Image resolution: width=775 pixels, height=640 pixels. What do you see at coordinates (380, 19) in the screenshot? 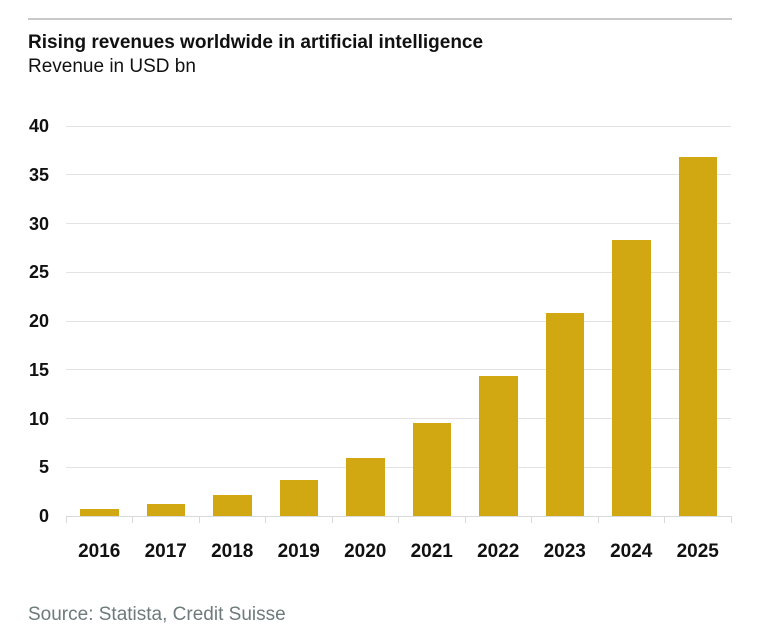
I see `top-divider` at bounding box center [380, 19].